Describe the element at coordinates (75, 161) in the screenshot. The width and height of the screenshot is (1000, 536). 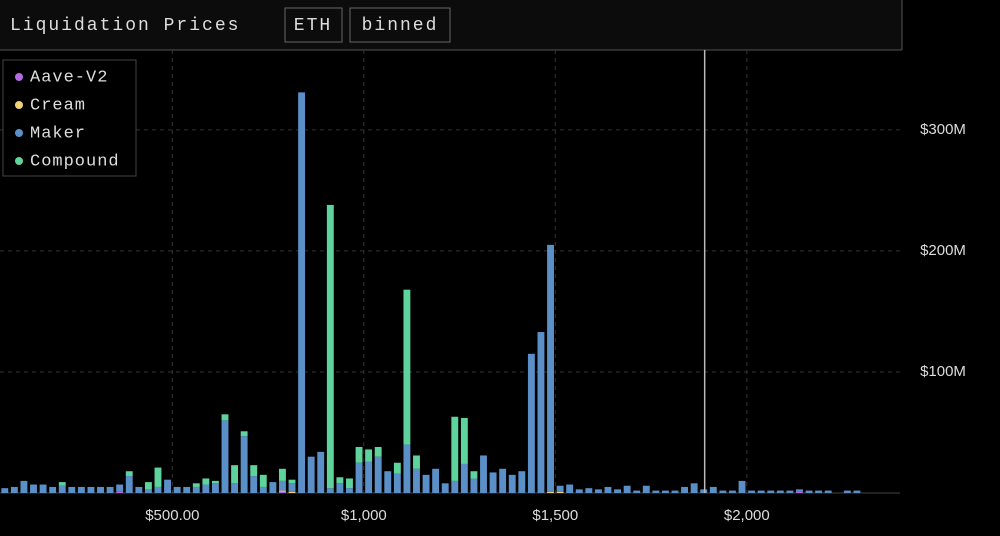
I see `legend-label: Compound` at that location.